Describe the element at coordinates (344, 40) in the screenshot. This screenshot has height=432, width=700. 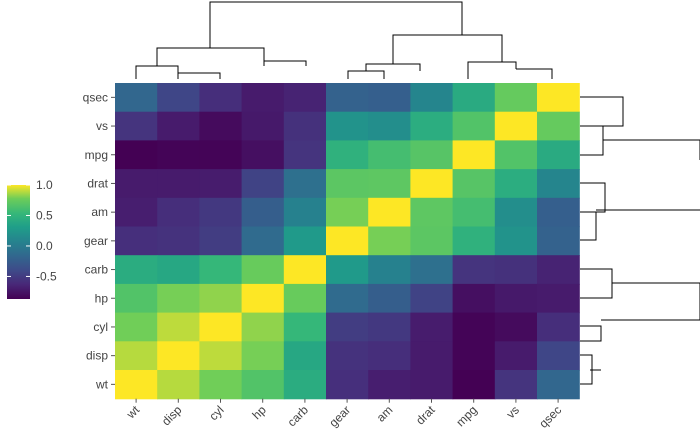
I see `column-dendrogram` at that location.